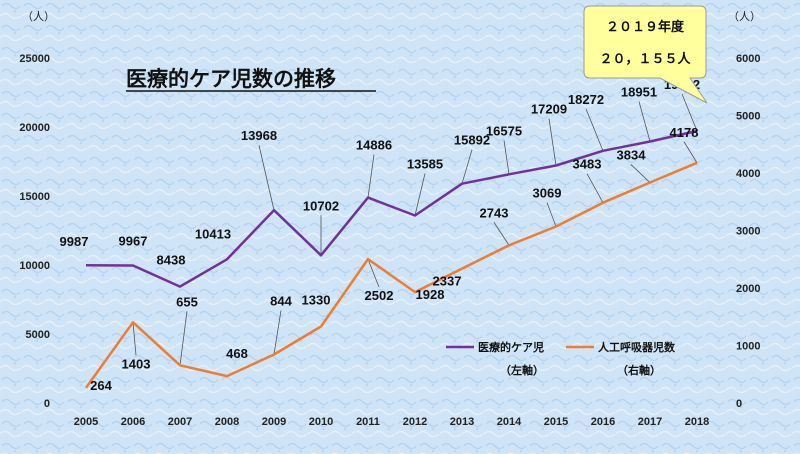 The height and width of the screenshot is (454, 800). What do you see at coordinates (237, 353) in the screenshot?
I see `data-label-vent-2008: 468` at bounding box center [237, 353].